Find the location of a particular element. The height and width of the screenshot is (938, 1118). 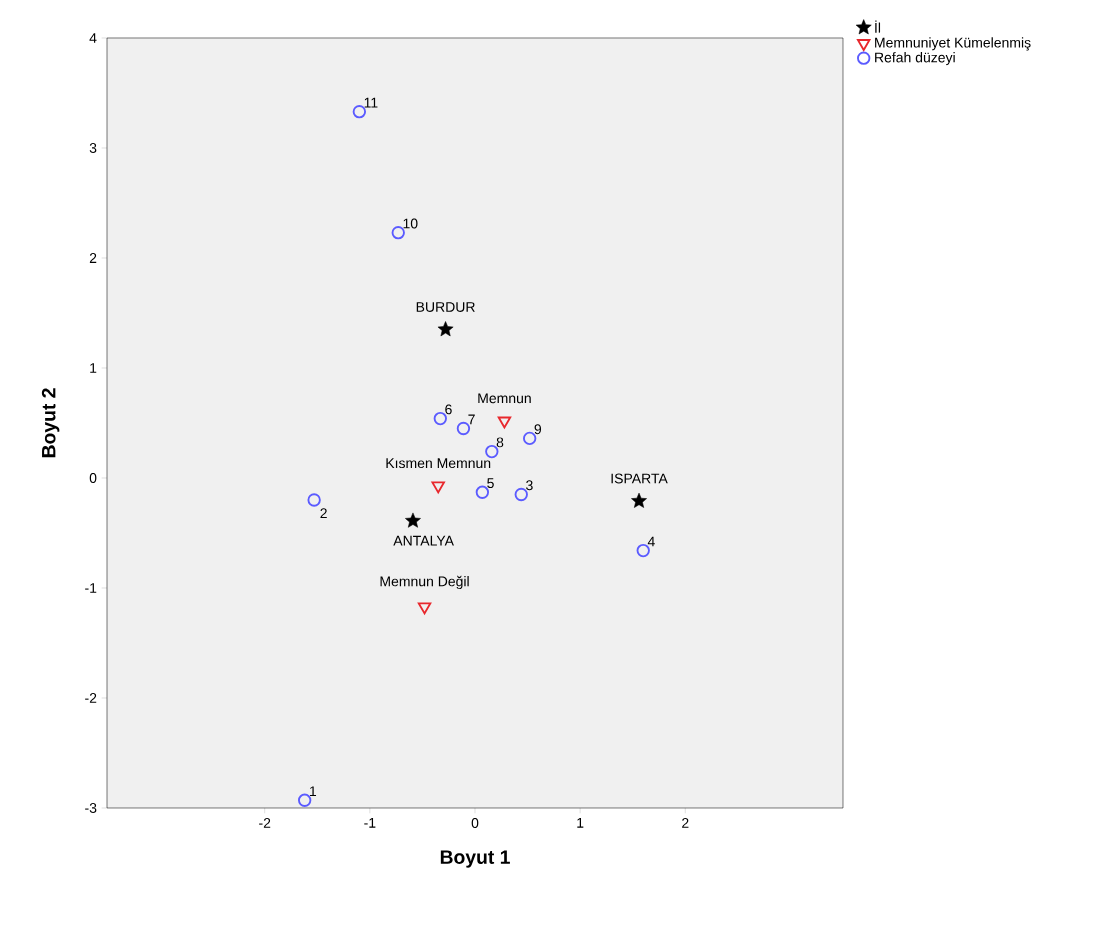

annotation: 6 is located at coordinates (448, 409).